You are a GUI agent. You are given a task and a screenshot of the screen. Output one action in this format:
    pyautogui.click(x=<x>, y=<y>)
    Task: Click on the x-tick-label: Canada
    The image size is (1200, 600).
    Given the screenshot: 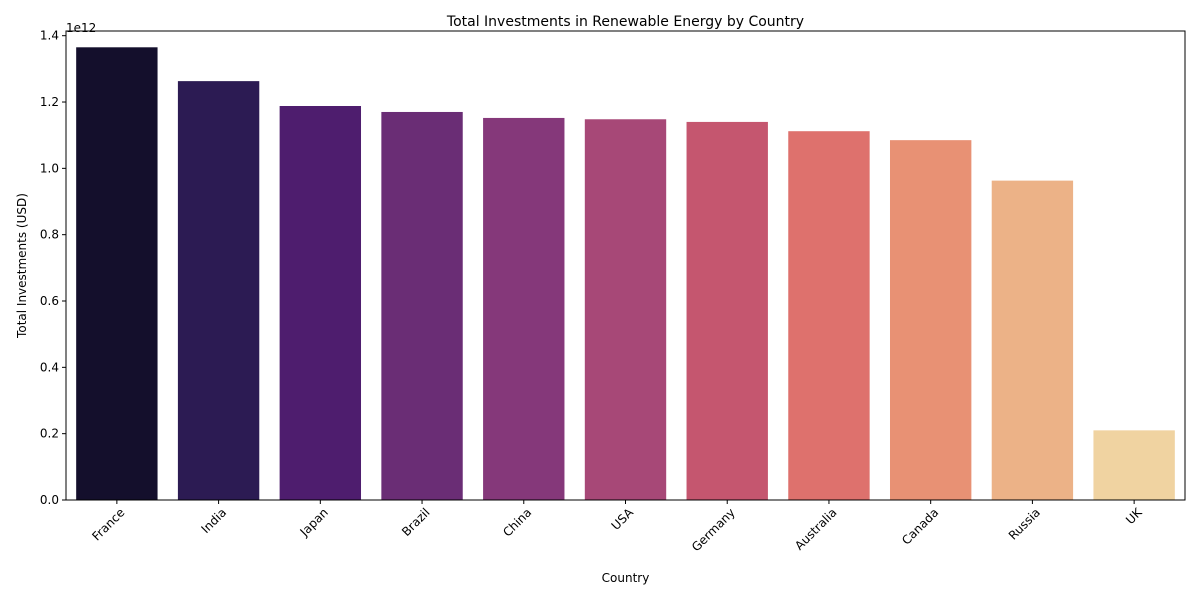 What is the action you would take?
    pyautogui.click(x=920, y=526)
    